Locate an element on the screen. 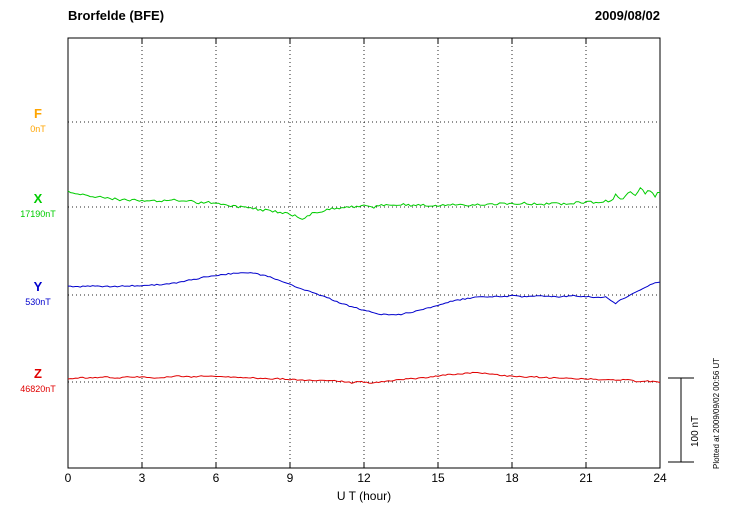 The width and height of the screenshot is (730, 520). series-name-X: X is located at coordinates (38, 198).